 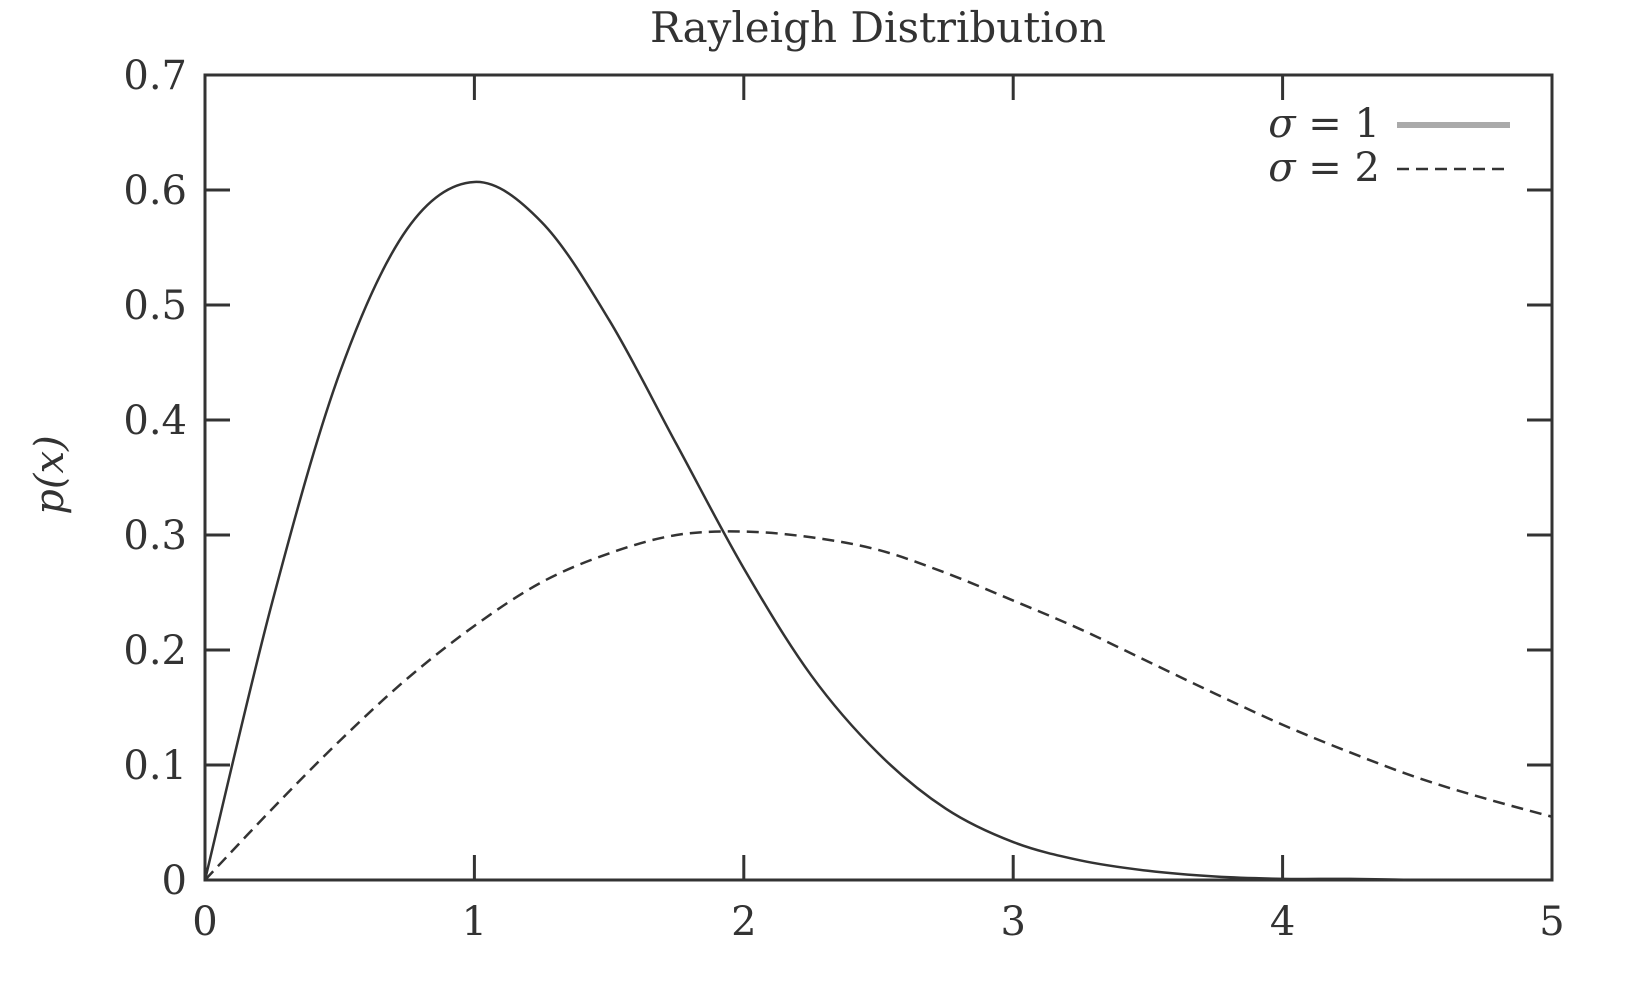 I want to click on y-tick-label: 0.3, so click(x=155, y=536).